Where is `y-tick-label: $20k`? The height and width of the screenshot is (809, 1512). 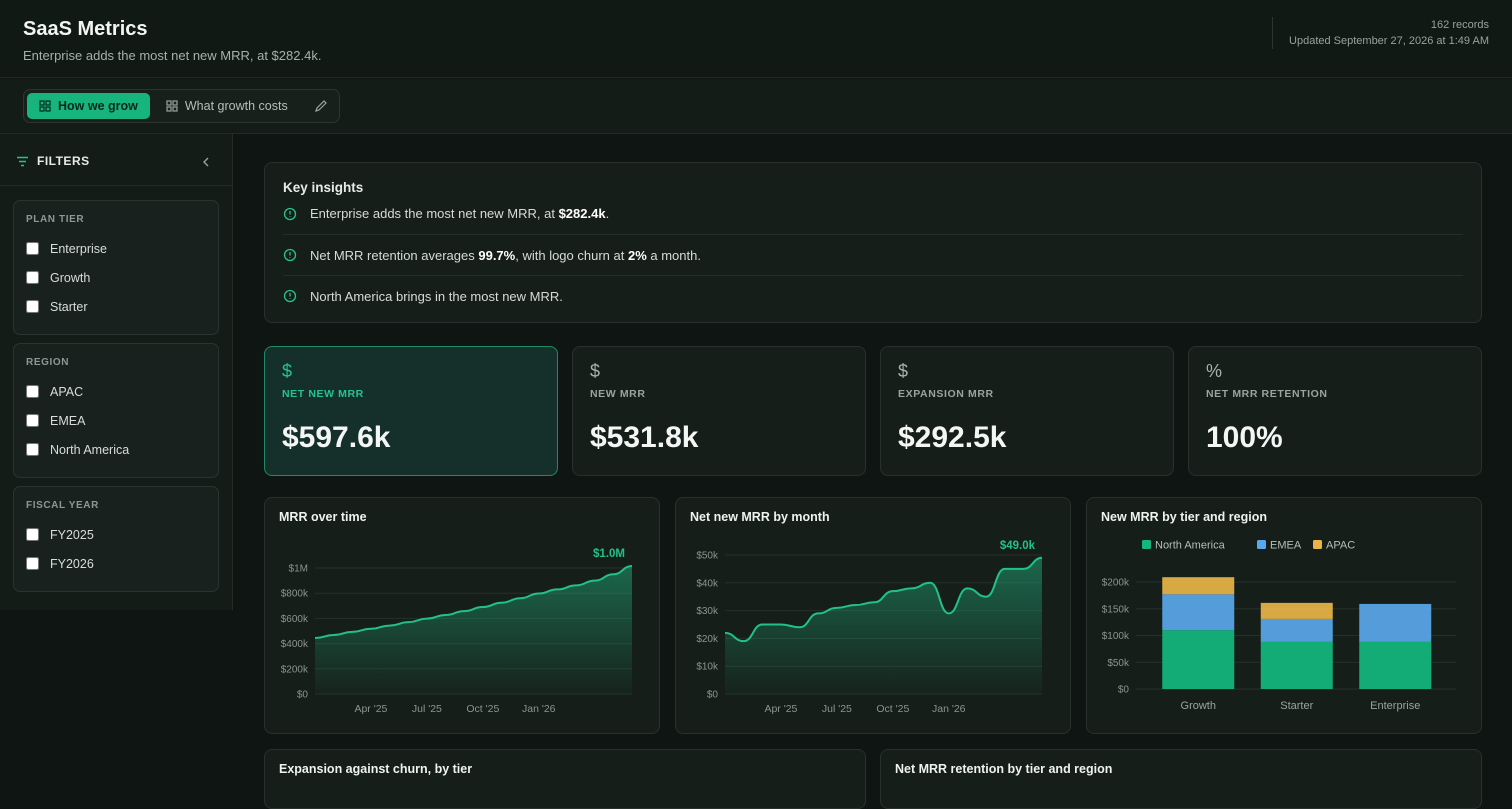
y-tick-label: $20k is located at coordinates (707, 639).